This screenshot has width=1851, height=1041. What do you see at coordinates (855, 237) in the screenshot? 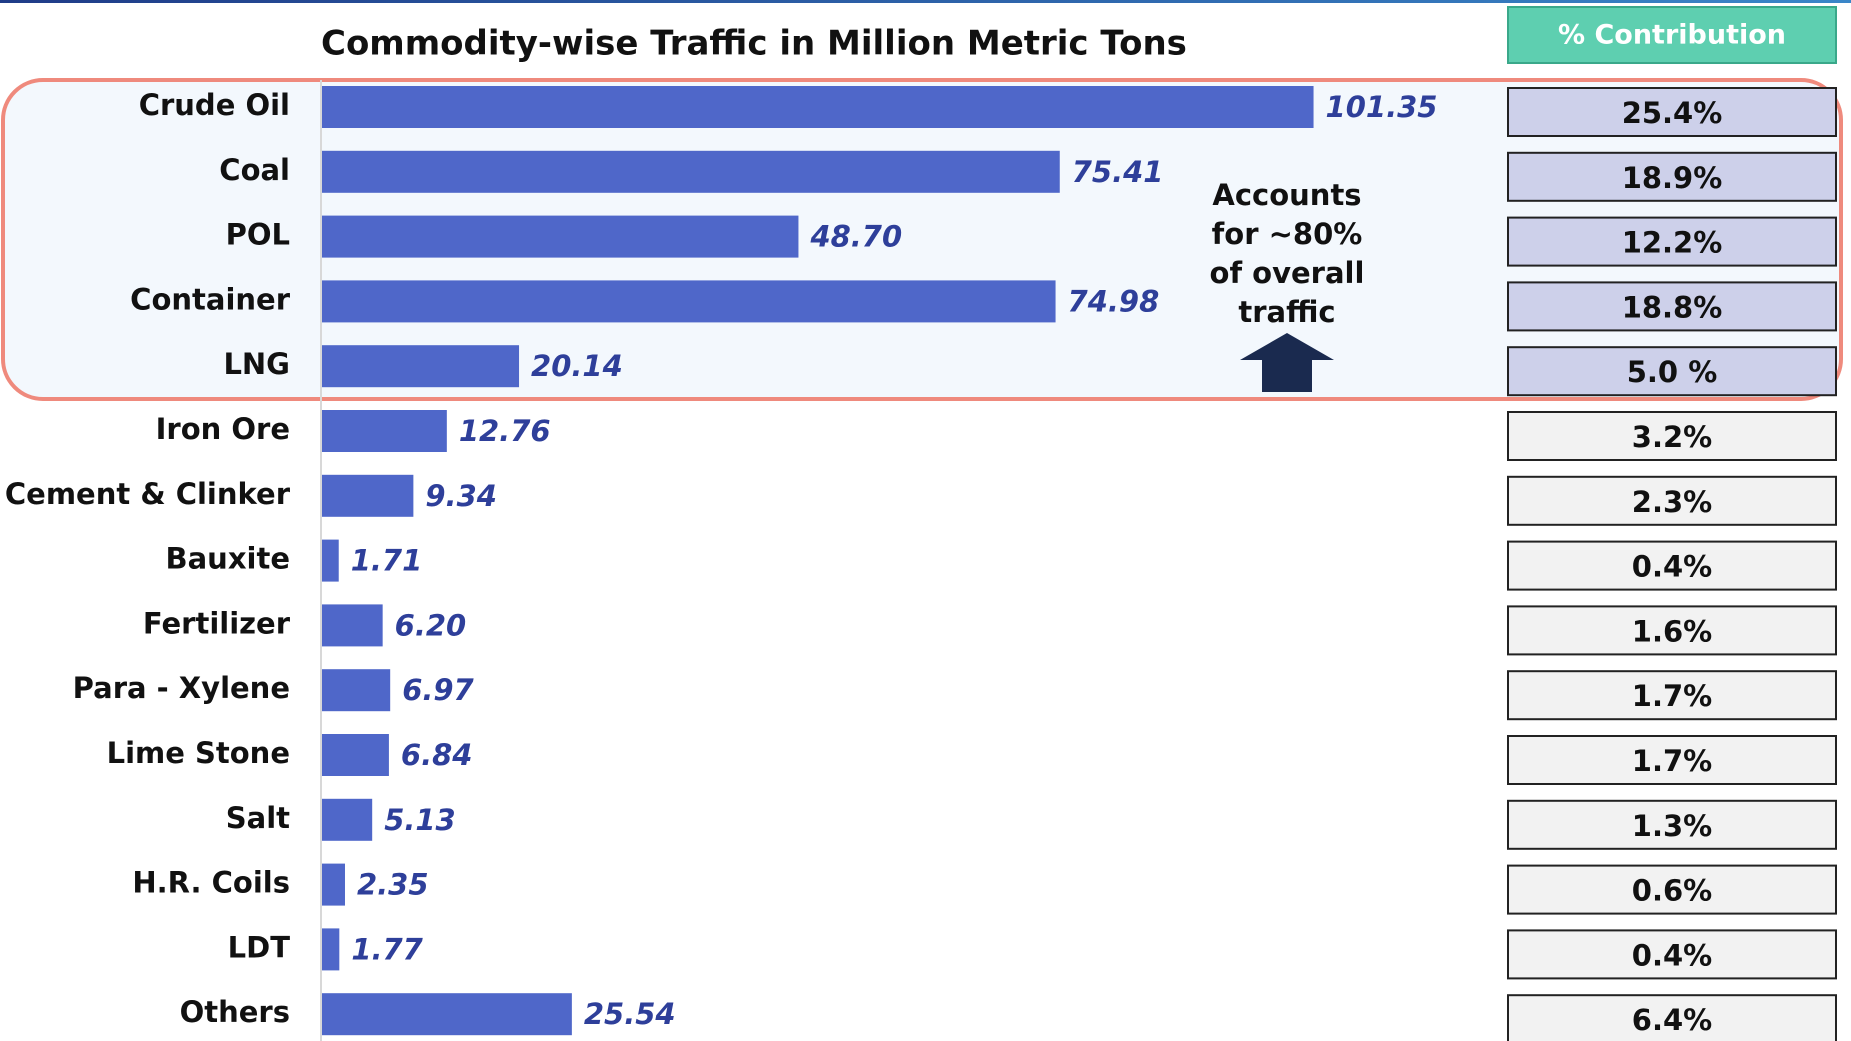
I see `value-label: 48.70` at bounding box center [855, 237].